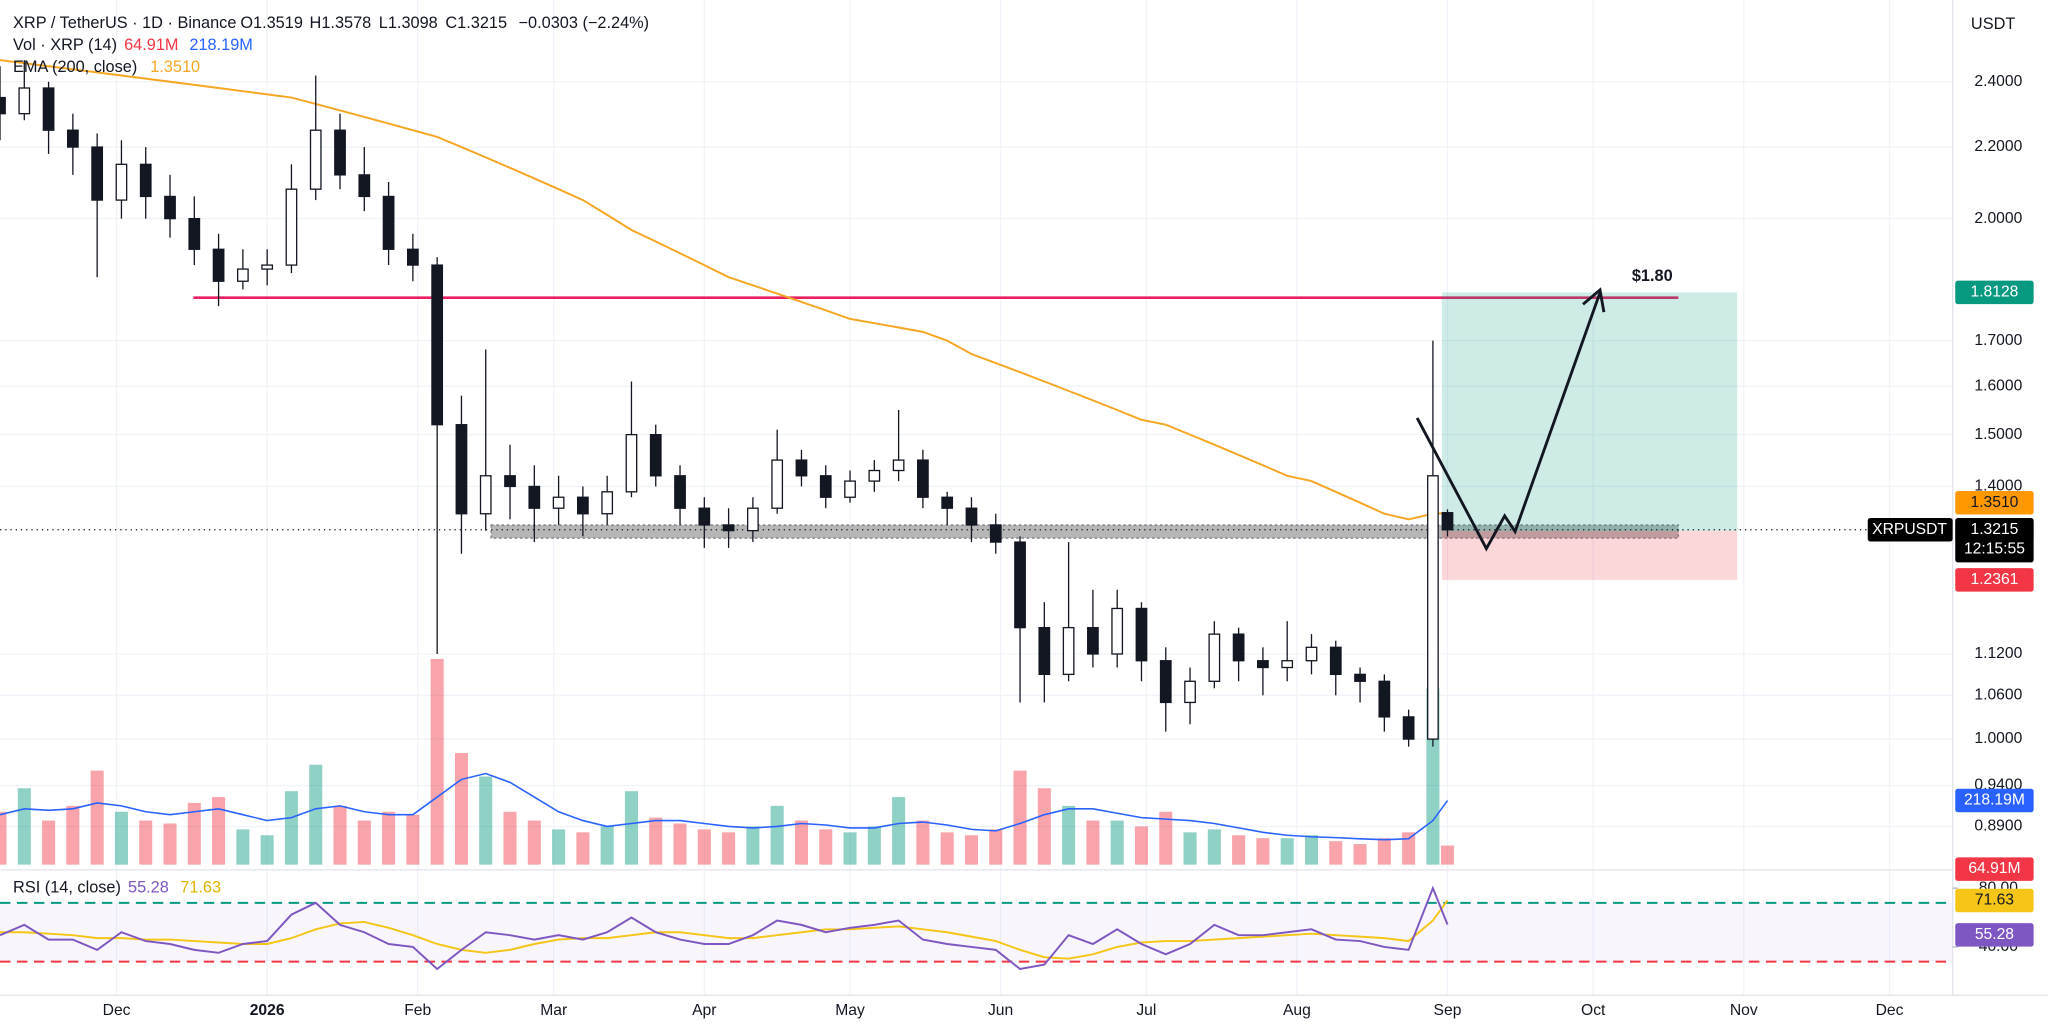 This screenshot has width=2048, height=1030. I want to click on countdown-label: 12:15:55, so click(1994, 548).